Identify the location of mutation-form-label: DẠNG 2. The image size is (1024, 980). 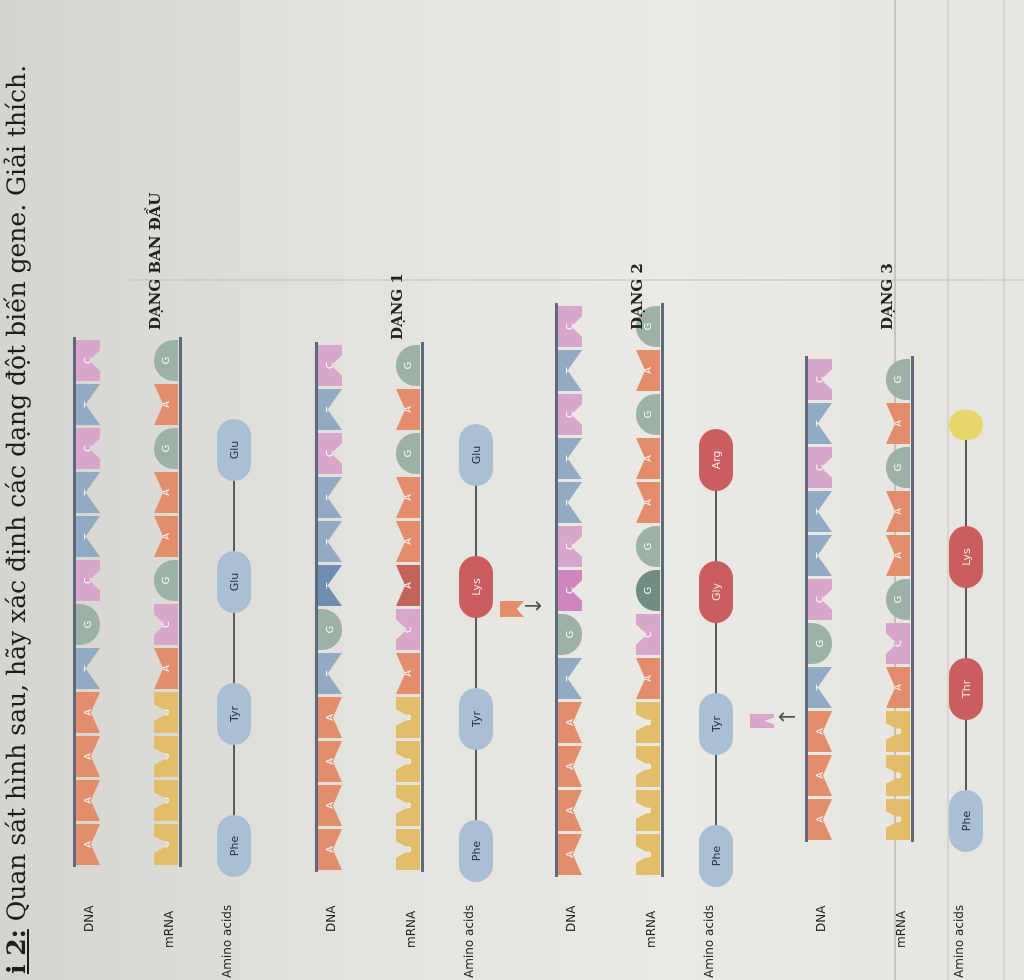
(637, 296).